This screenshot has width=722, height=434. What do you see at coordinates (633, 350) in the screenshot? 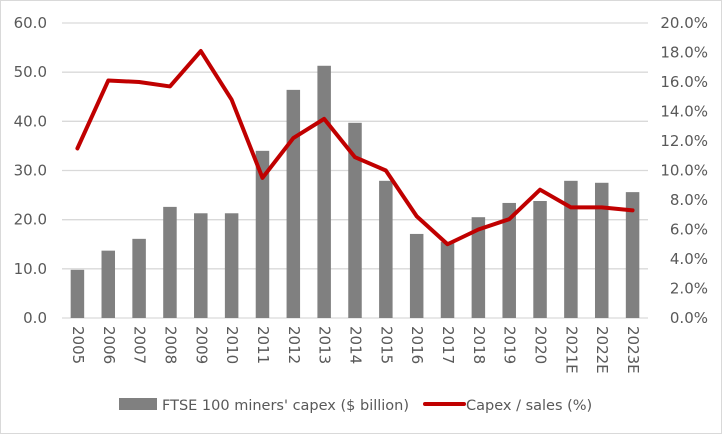
I see `x-tick-label: 2023E` at bounding box center [633, 350].